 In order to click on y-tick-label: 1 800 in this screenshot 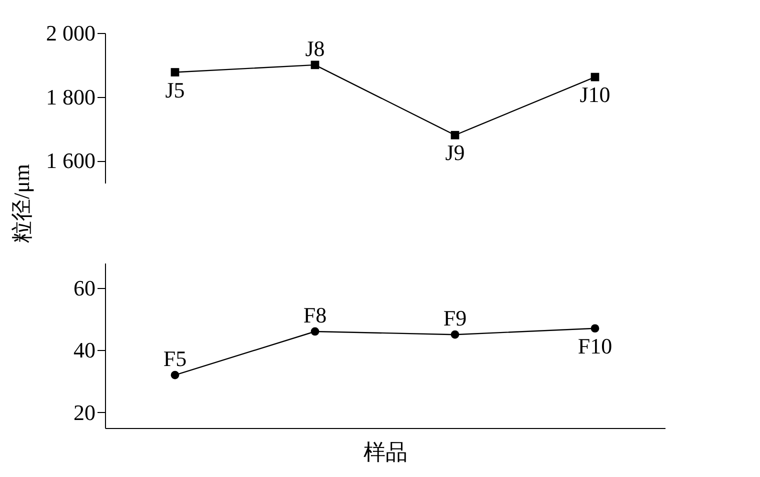, I will do `click(71, 97)`.